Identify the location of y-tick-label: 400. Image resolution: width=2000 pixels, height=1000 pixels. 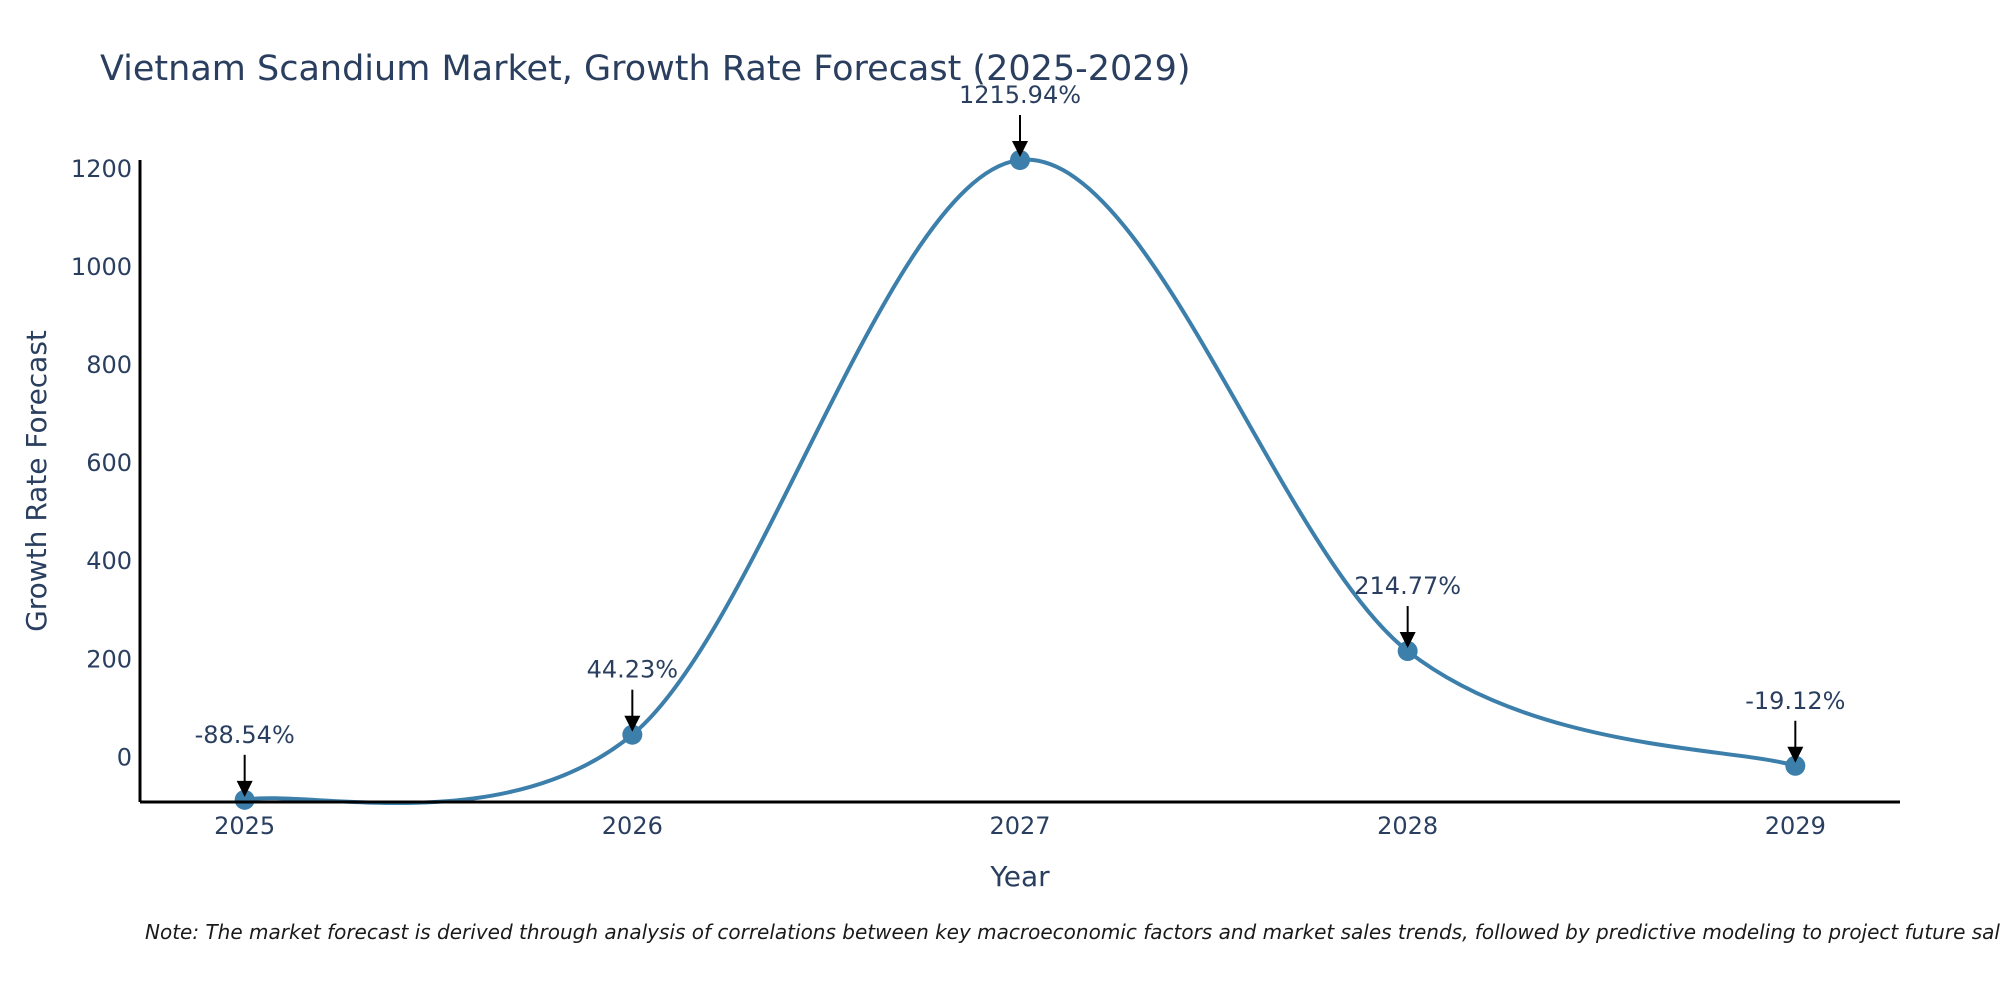
(109, 561).